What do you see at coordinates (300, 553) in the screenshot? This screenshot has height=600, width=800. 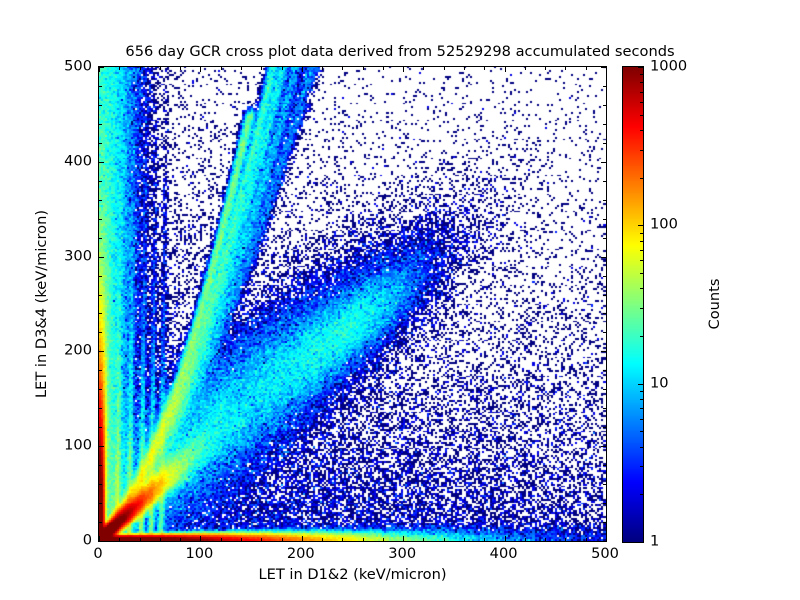 I see `x-tick-label-200: 200` at bounding box center [300, 553].